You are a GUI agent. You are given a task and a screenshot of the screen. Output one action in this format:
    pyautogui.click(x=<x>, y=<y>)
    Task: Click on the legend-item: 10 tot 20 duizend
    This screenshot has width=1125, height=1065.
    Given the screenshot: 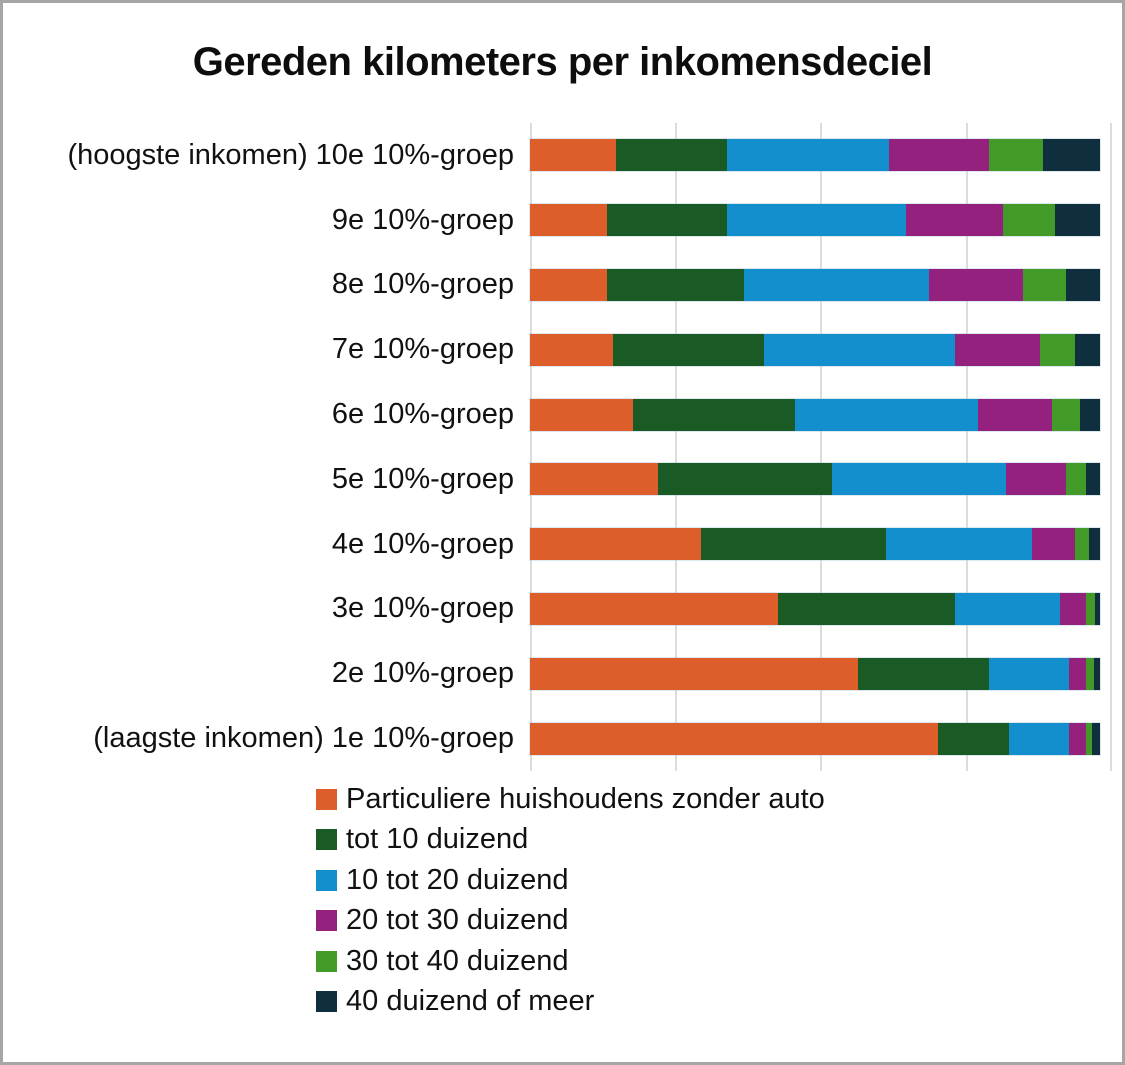 What is the action you would take?
    pyautogui.click(x=719, y=880)
    